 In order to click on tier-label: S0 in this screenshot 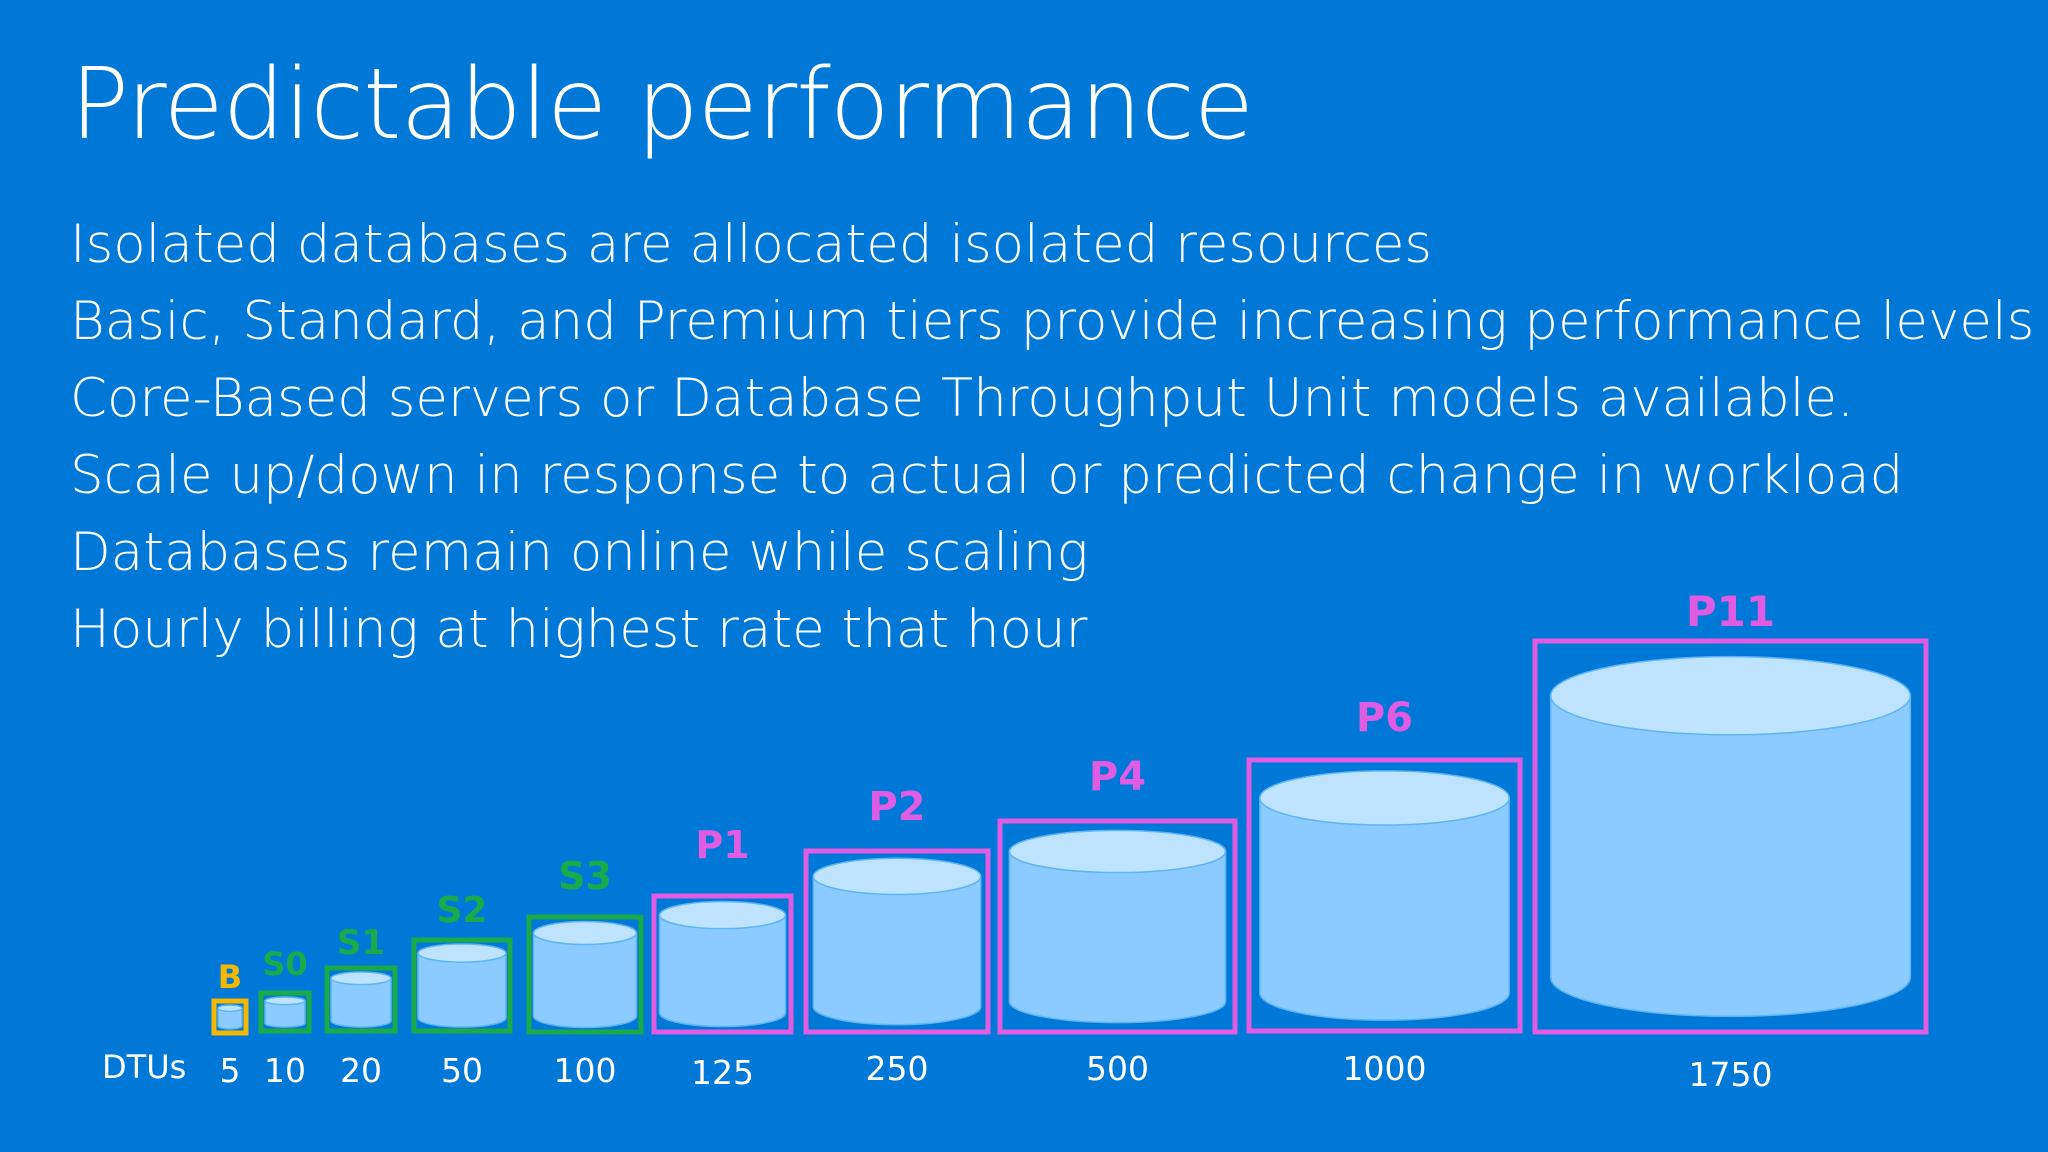, I will do `click(284, 964)`.